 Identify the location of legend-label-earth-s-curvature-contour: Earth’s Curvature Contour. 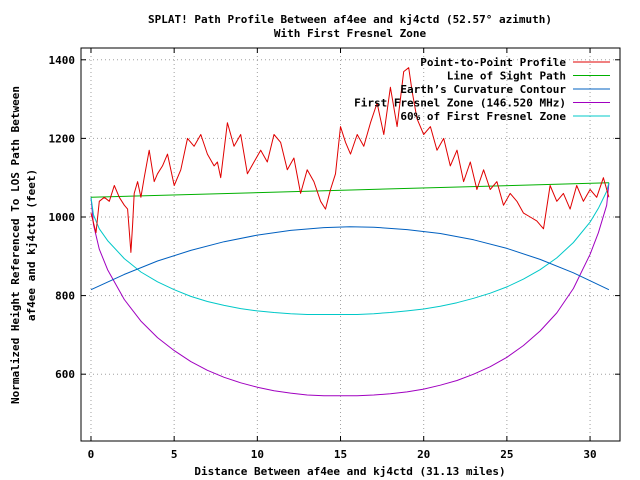
(483, 89).